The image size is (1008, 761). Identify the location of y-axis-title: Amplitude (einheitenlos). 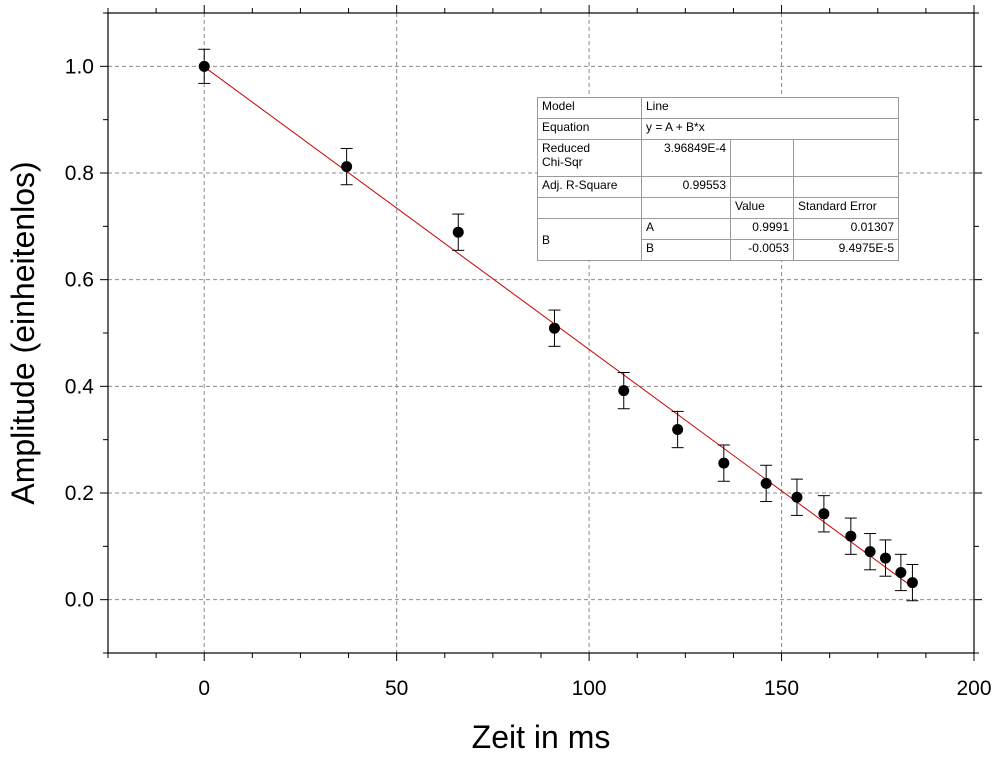
(23, 332).